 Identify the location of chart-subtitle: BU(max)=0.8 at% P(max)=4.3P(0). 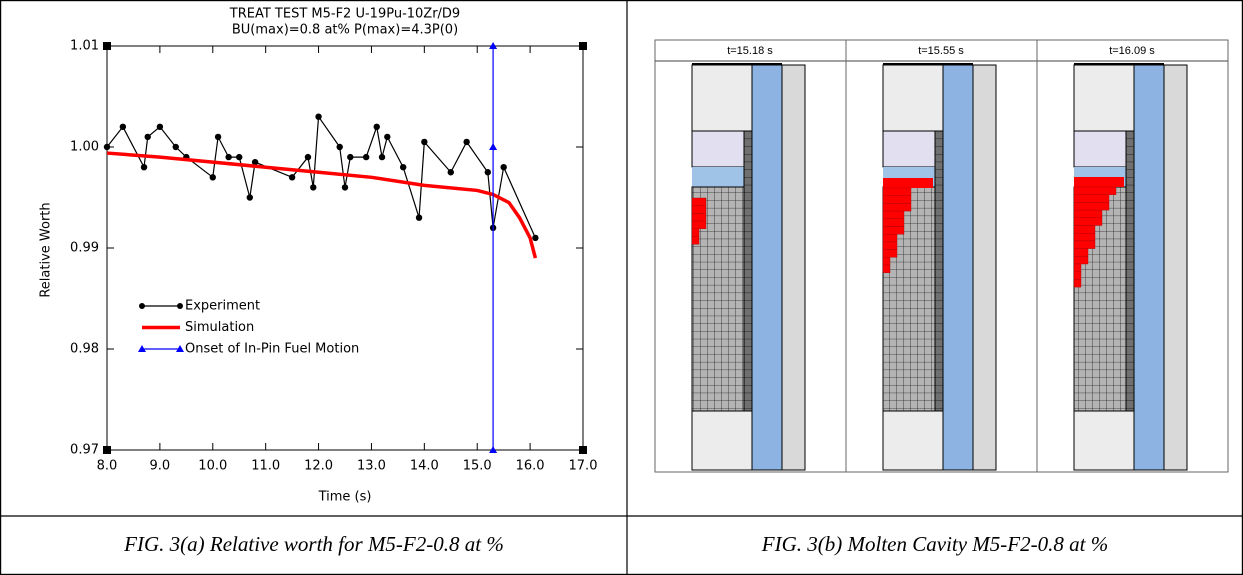
(345, 30).